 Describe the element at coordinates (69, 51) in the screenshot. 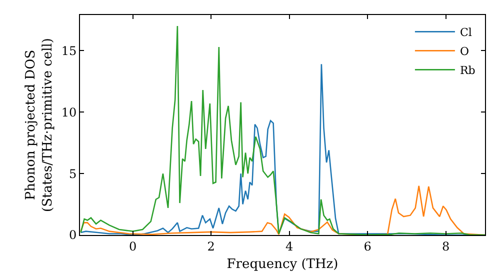

I see `y-tick-label: 15` at that location.